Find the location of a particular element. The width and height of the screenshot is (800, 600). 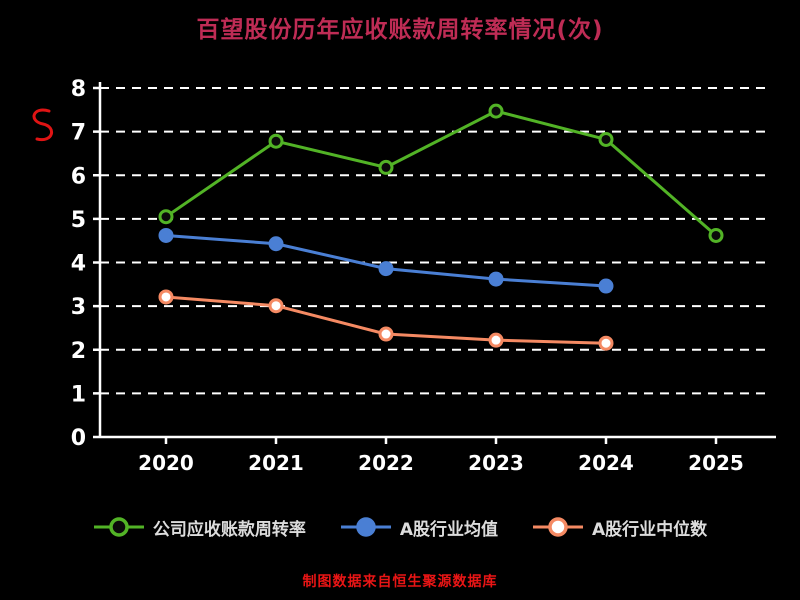

legend-item-2: A股行业中位数 is located at coordinates (619, 527).